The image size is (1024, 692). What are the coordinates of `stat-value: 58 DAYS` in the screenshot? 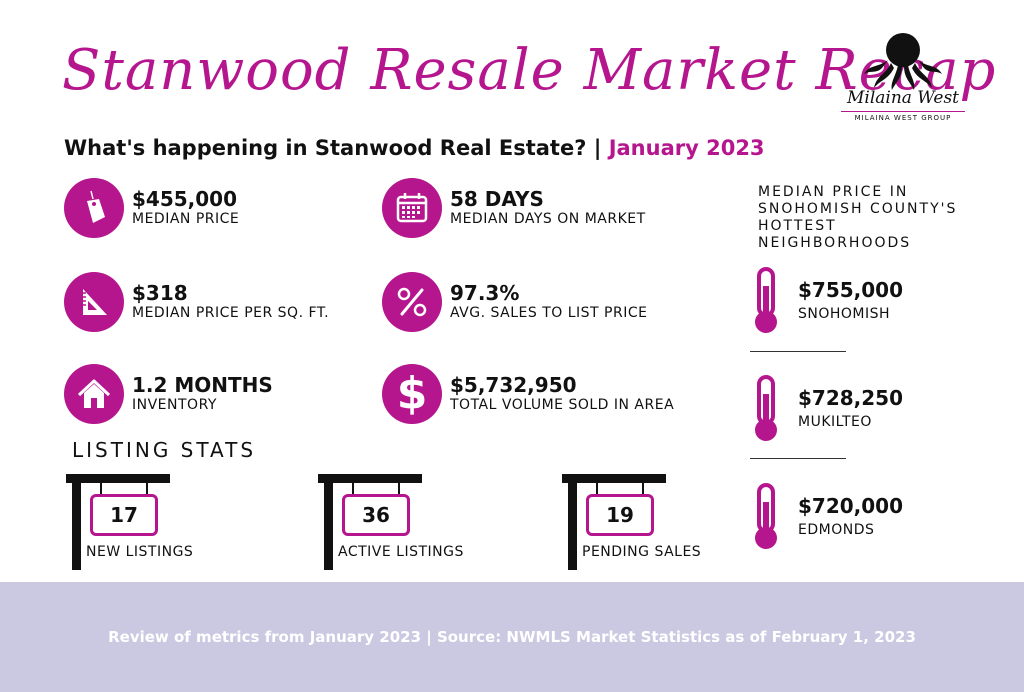 It's located at (497, 199).